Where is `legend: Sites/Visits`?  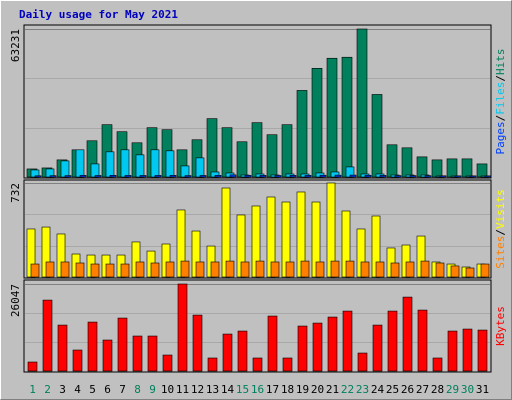
legend: Sites/Visits is located at coordinates (500, 229).